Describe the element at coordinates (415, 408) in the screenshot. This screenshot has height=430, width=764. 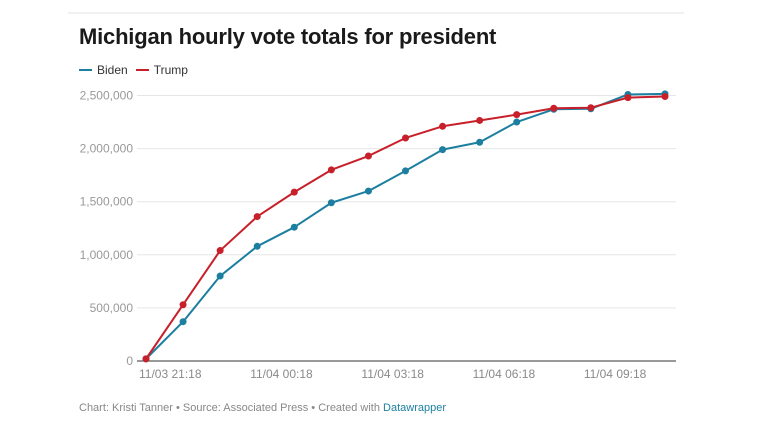
I see `datawrapper-link: Datawrapper` at that location.